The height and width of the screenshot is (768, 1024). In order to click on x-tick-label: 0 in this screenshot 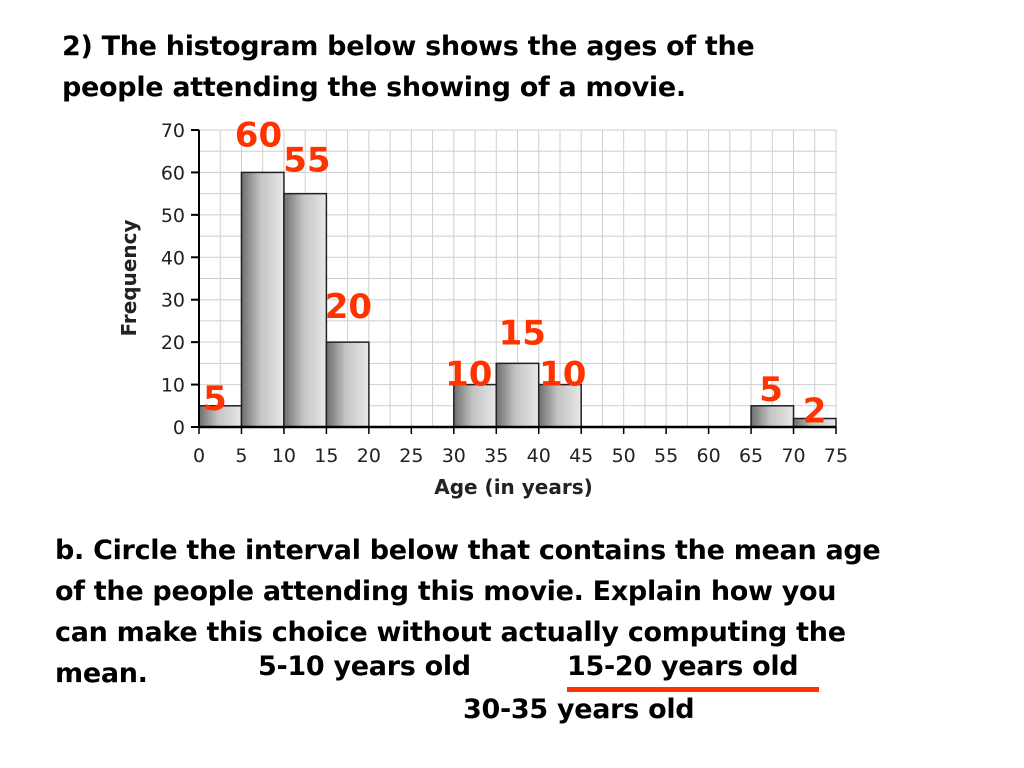, I will do `click(199, 456)`.